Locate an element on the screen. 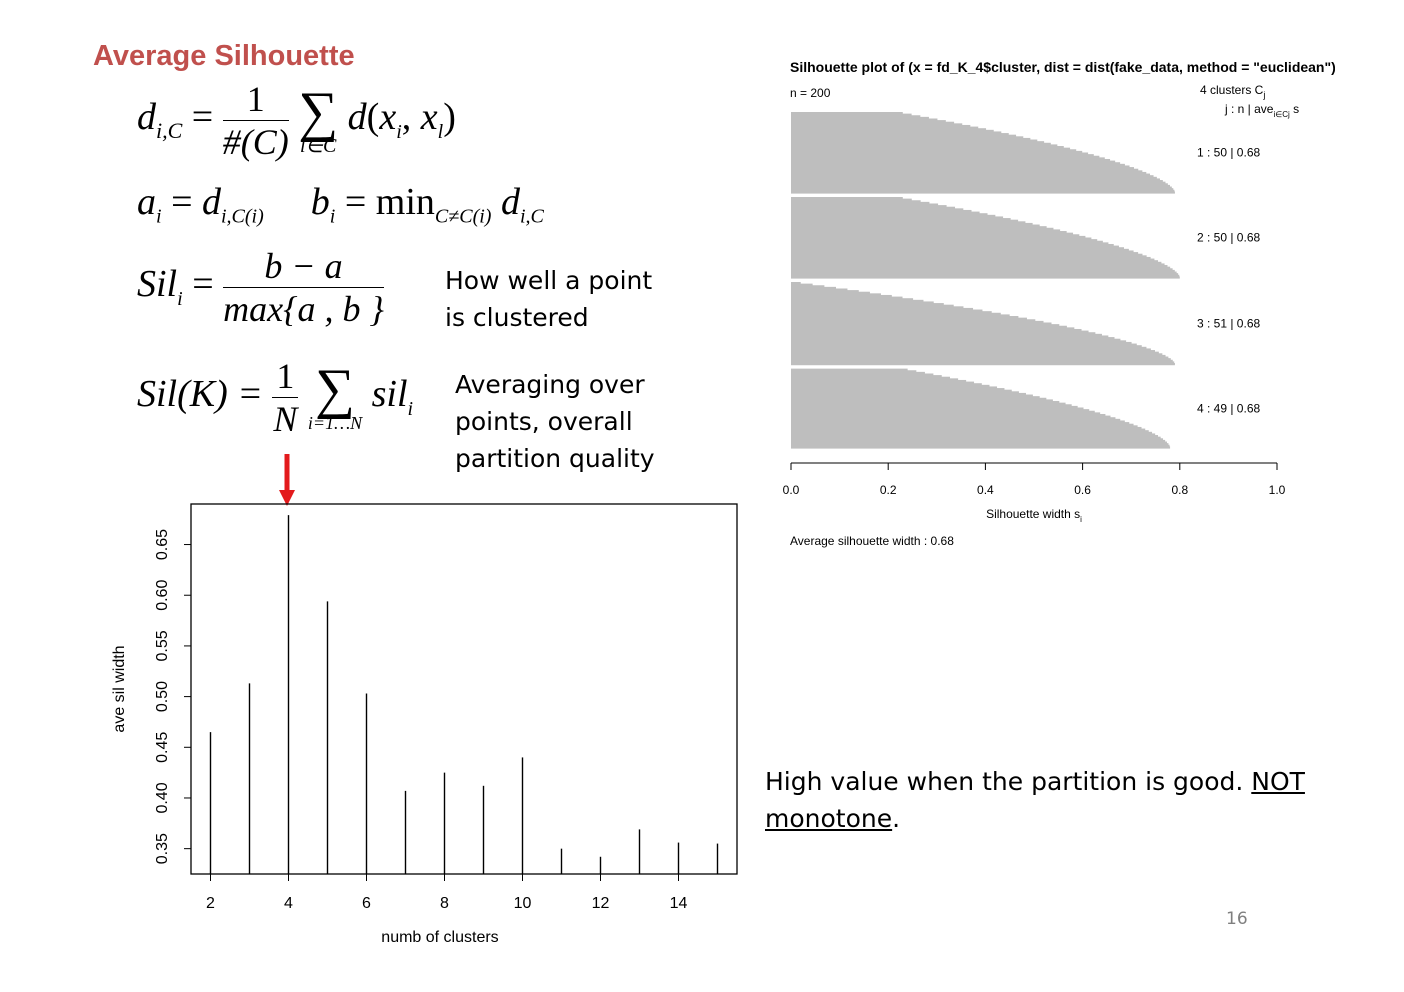 This screenshot has height=992, width=1404. x-tick-label: 8 is located at coordinates (444, 903).